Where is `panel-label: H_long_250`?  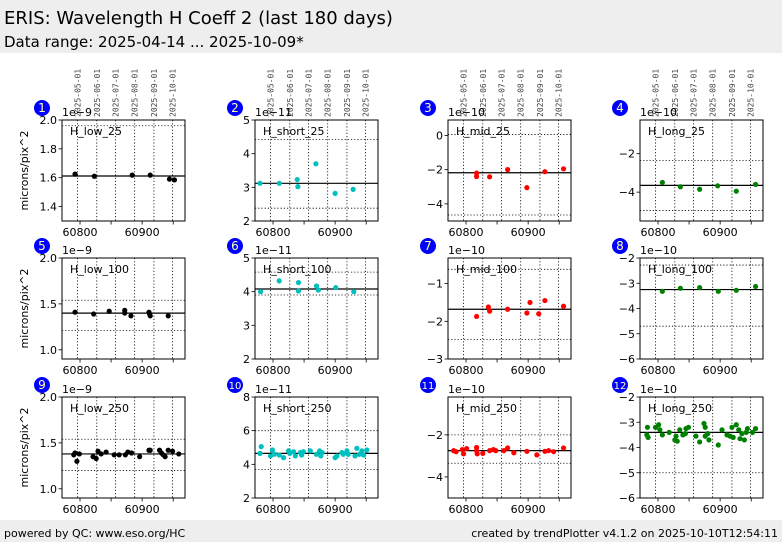 panel-label: H_long_250 is located at coordinates (680, 408).